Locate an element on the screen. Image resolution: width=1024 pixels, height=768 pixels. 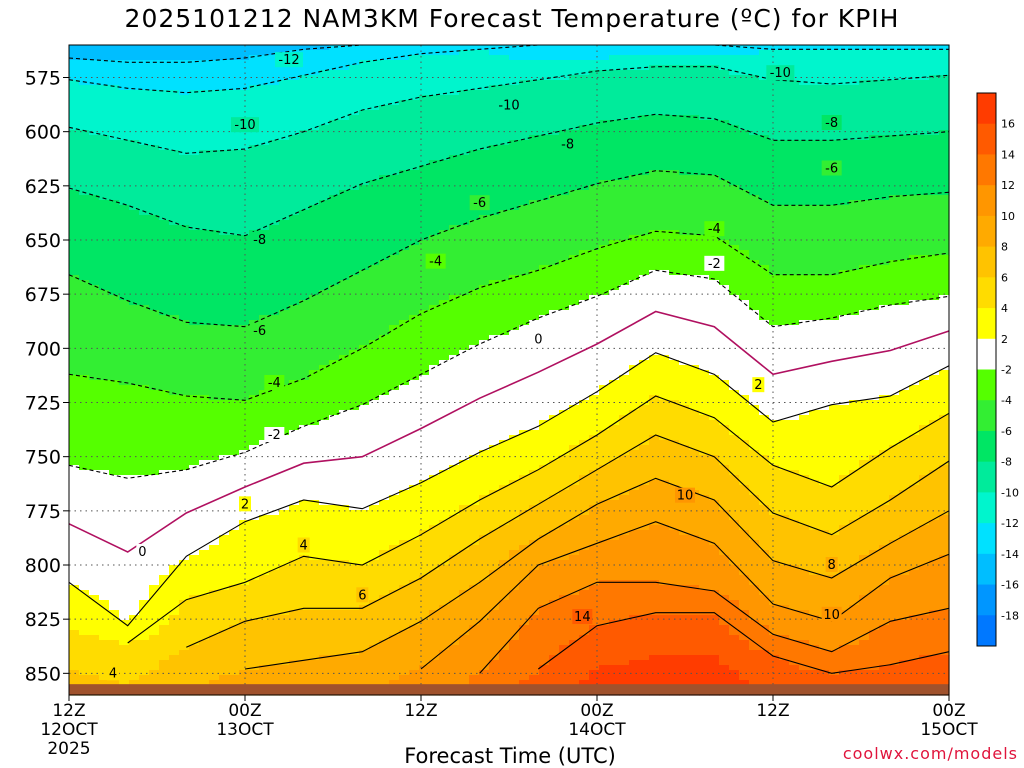
contour-label: 10 is located at coordinates (831, 615).